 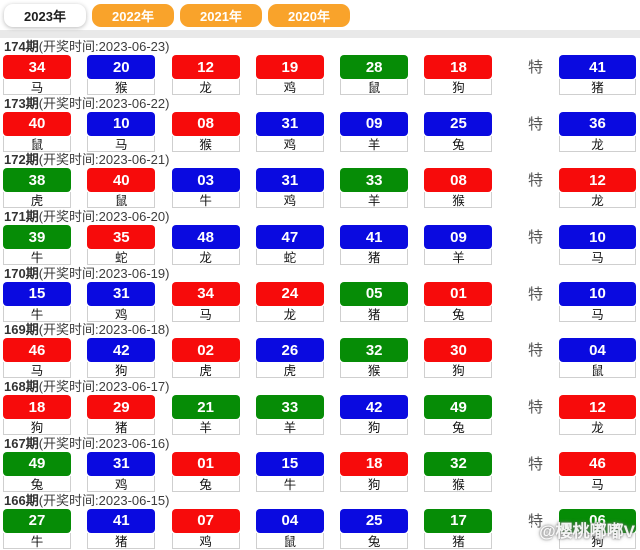 What do you see at coordinates (374, 415) in the screenshot?
I see `number-cell: 42 狗` at bounding box center [374, 415].